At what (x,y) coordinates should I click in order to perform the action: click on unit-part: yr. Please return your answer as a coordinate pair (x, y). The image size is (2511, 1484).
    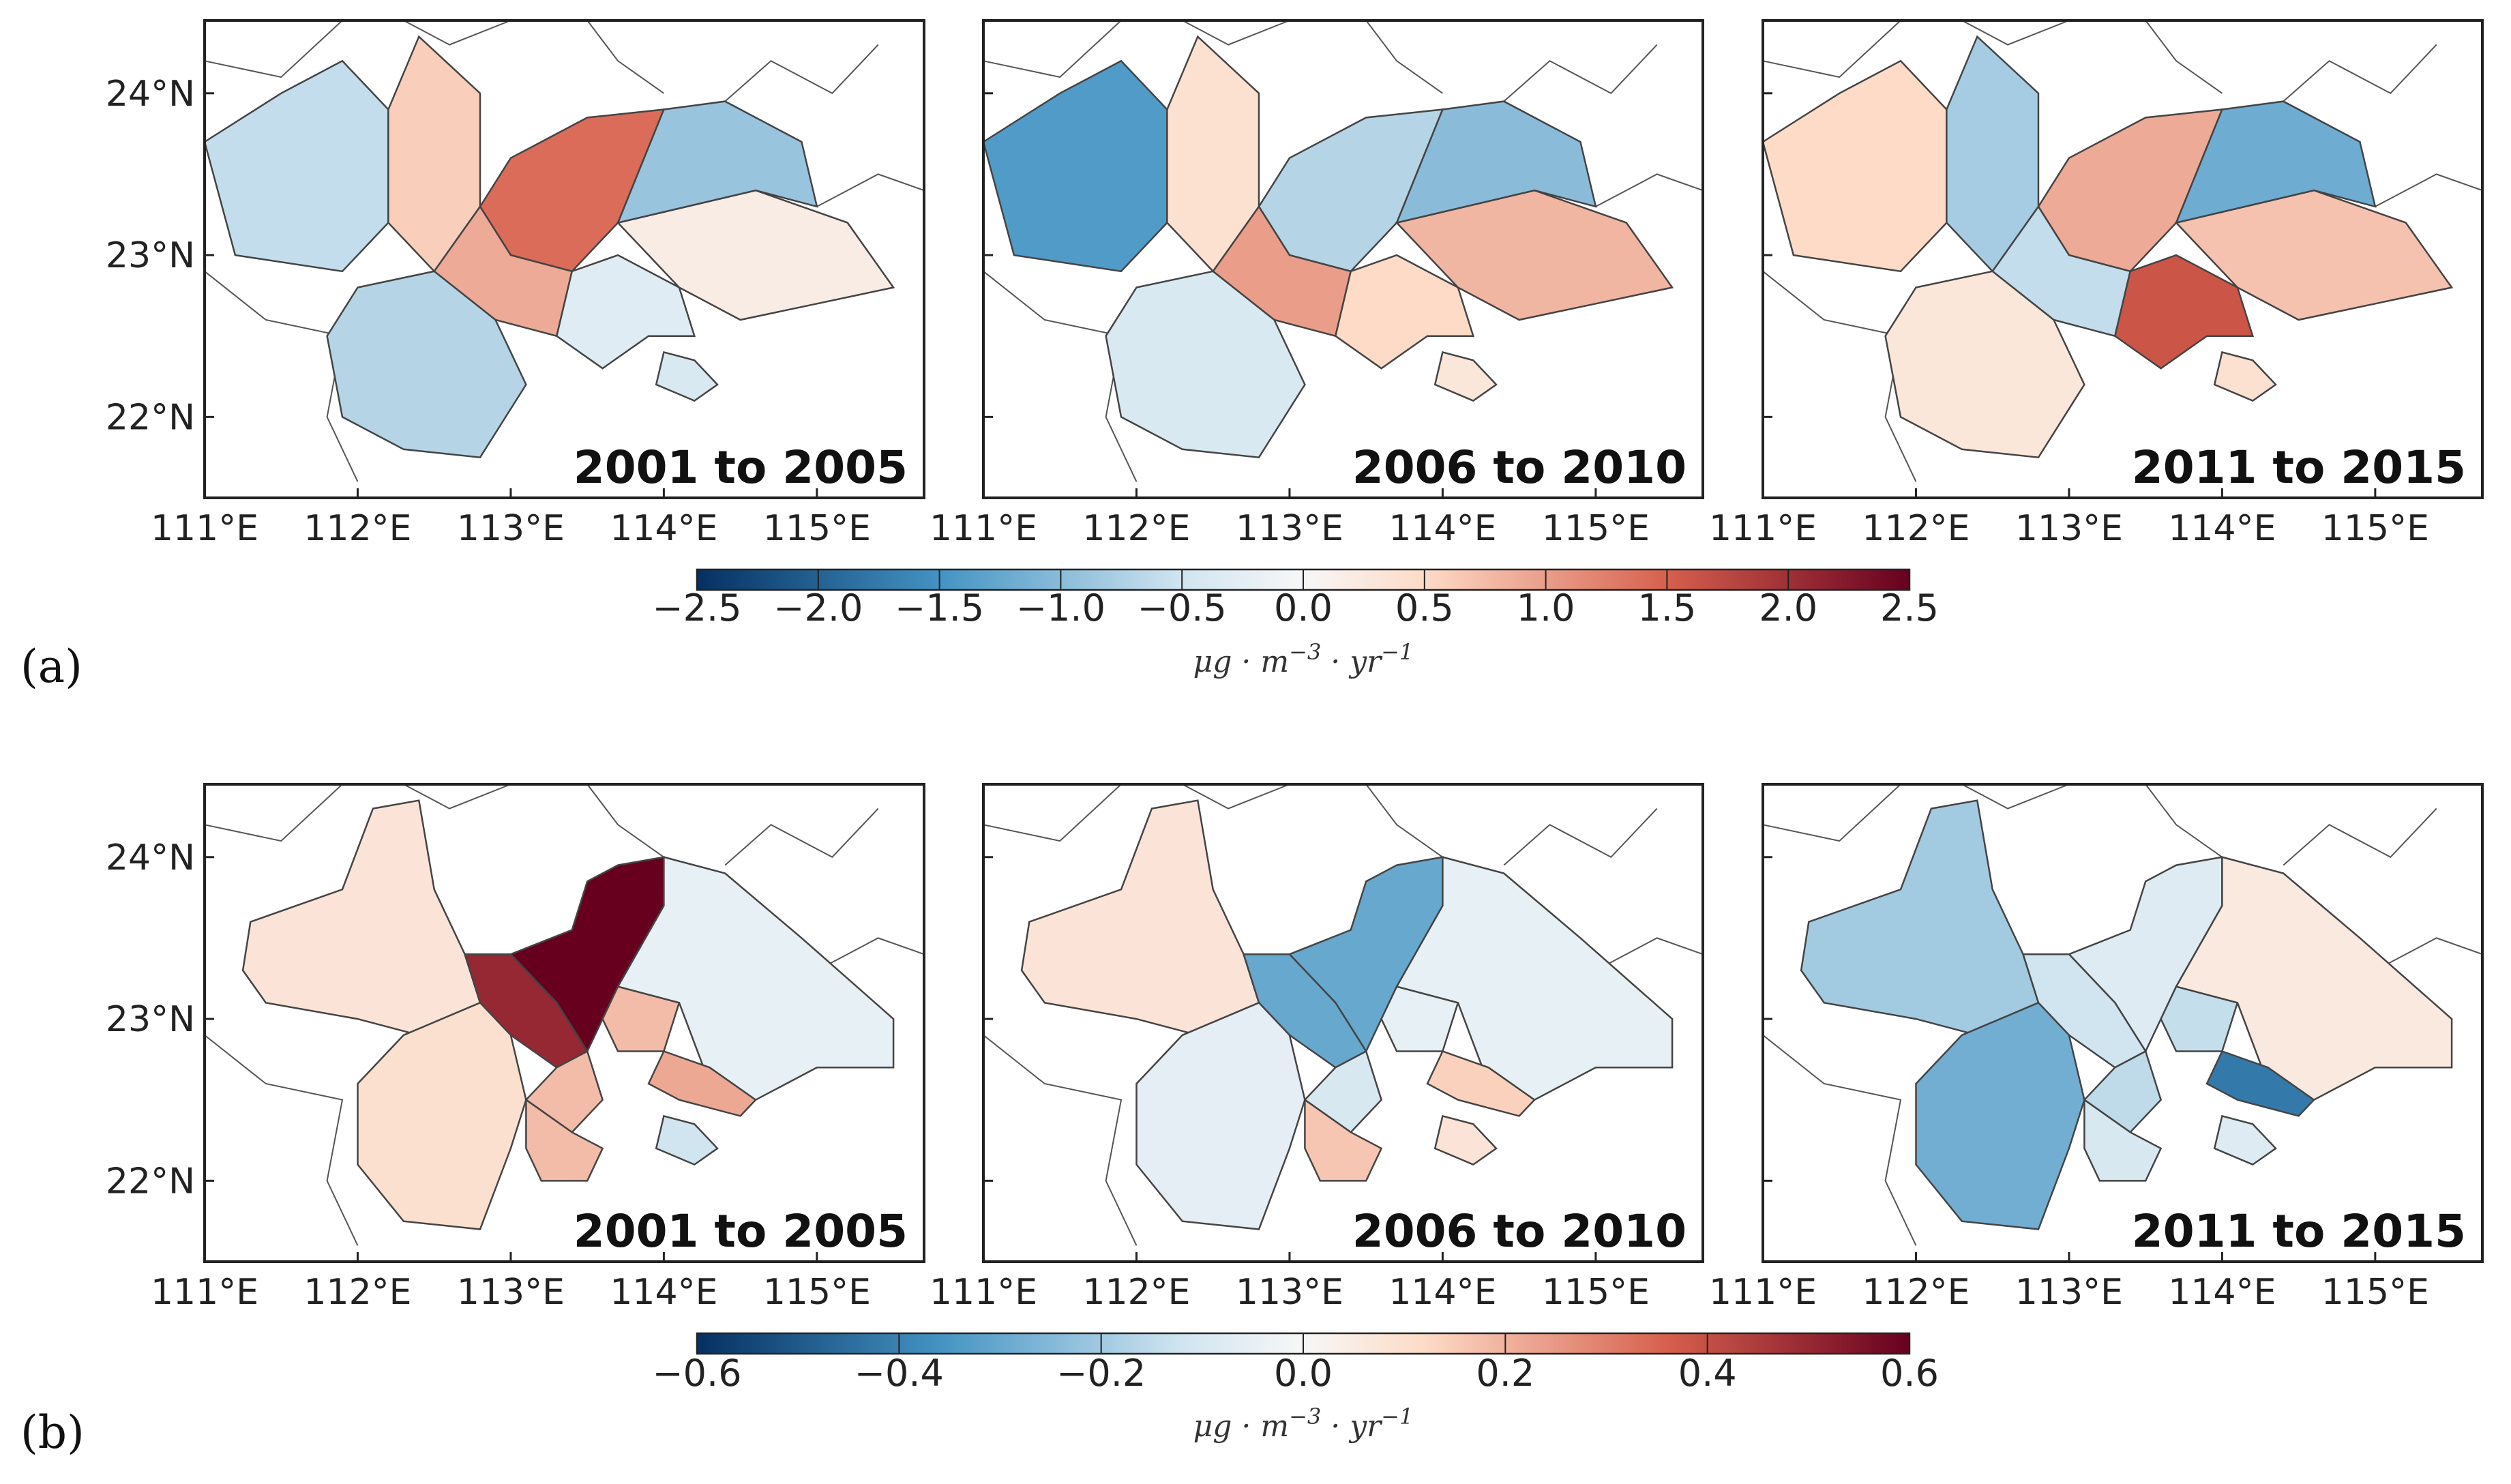
    Looking at the image, I should click on (1365, 661).